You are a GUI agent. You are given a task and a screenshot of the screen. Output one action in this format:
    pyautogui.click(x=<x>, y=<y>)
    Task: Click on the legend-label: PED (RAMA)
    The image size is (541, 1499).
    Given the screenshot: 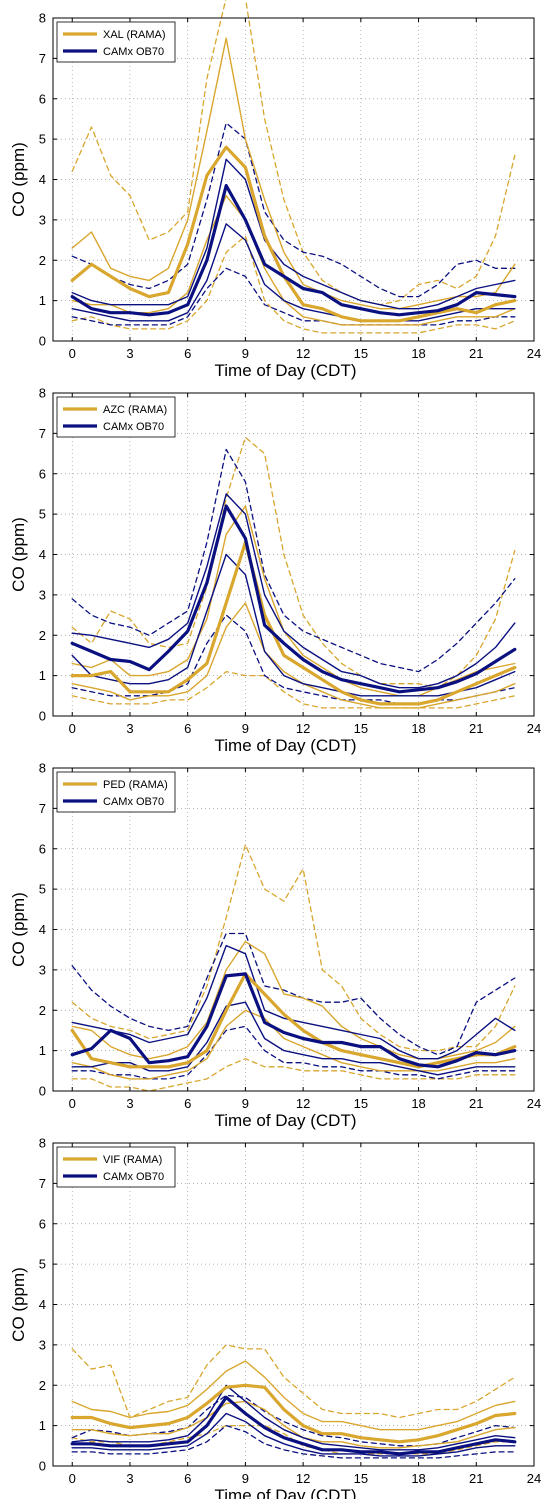 What is the action you would take?
    pyautogui.click(x=135, y=785)
    